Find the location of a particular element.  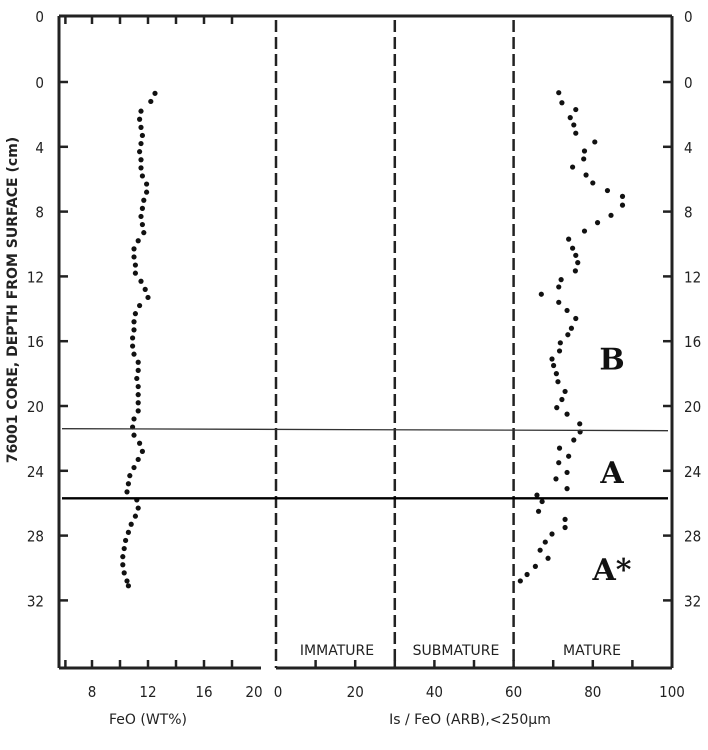

x-tick-label-right: 100 is located at coordinates (672, 692).